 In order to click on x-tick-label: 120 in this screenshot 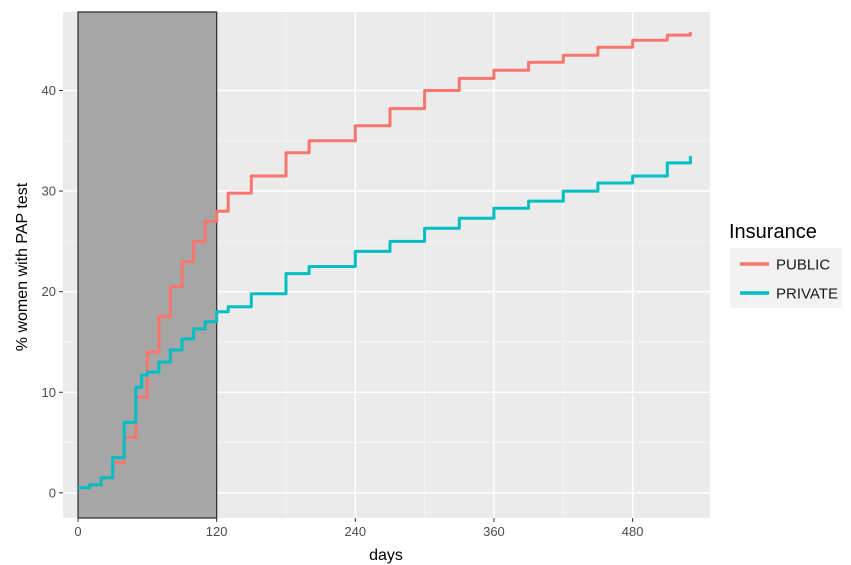, I will do `click(217, 531)`.